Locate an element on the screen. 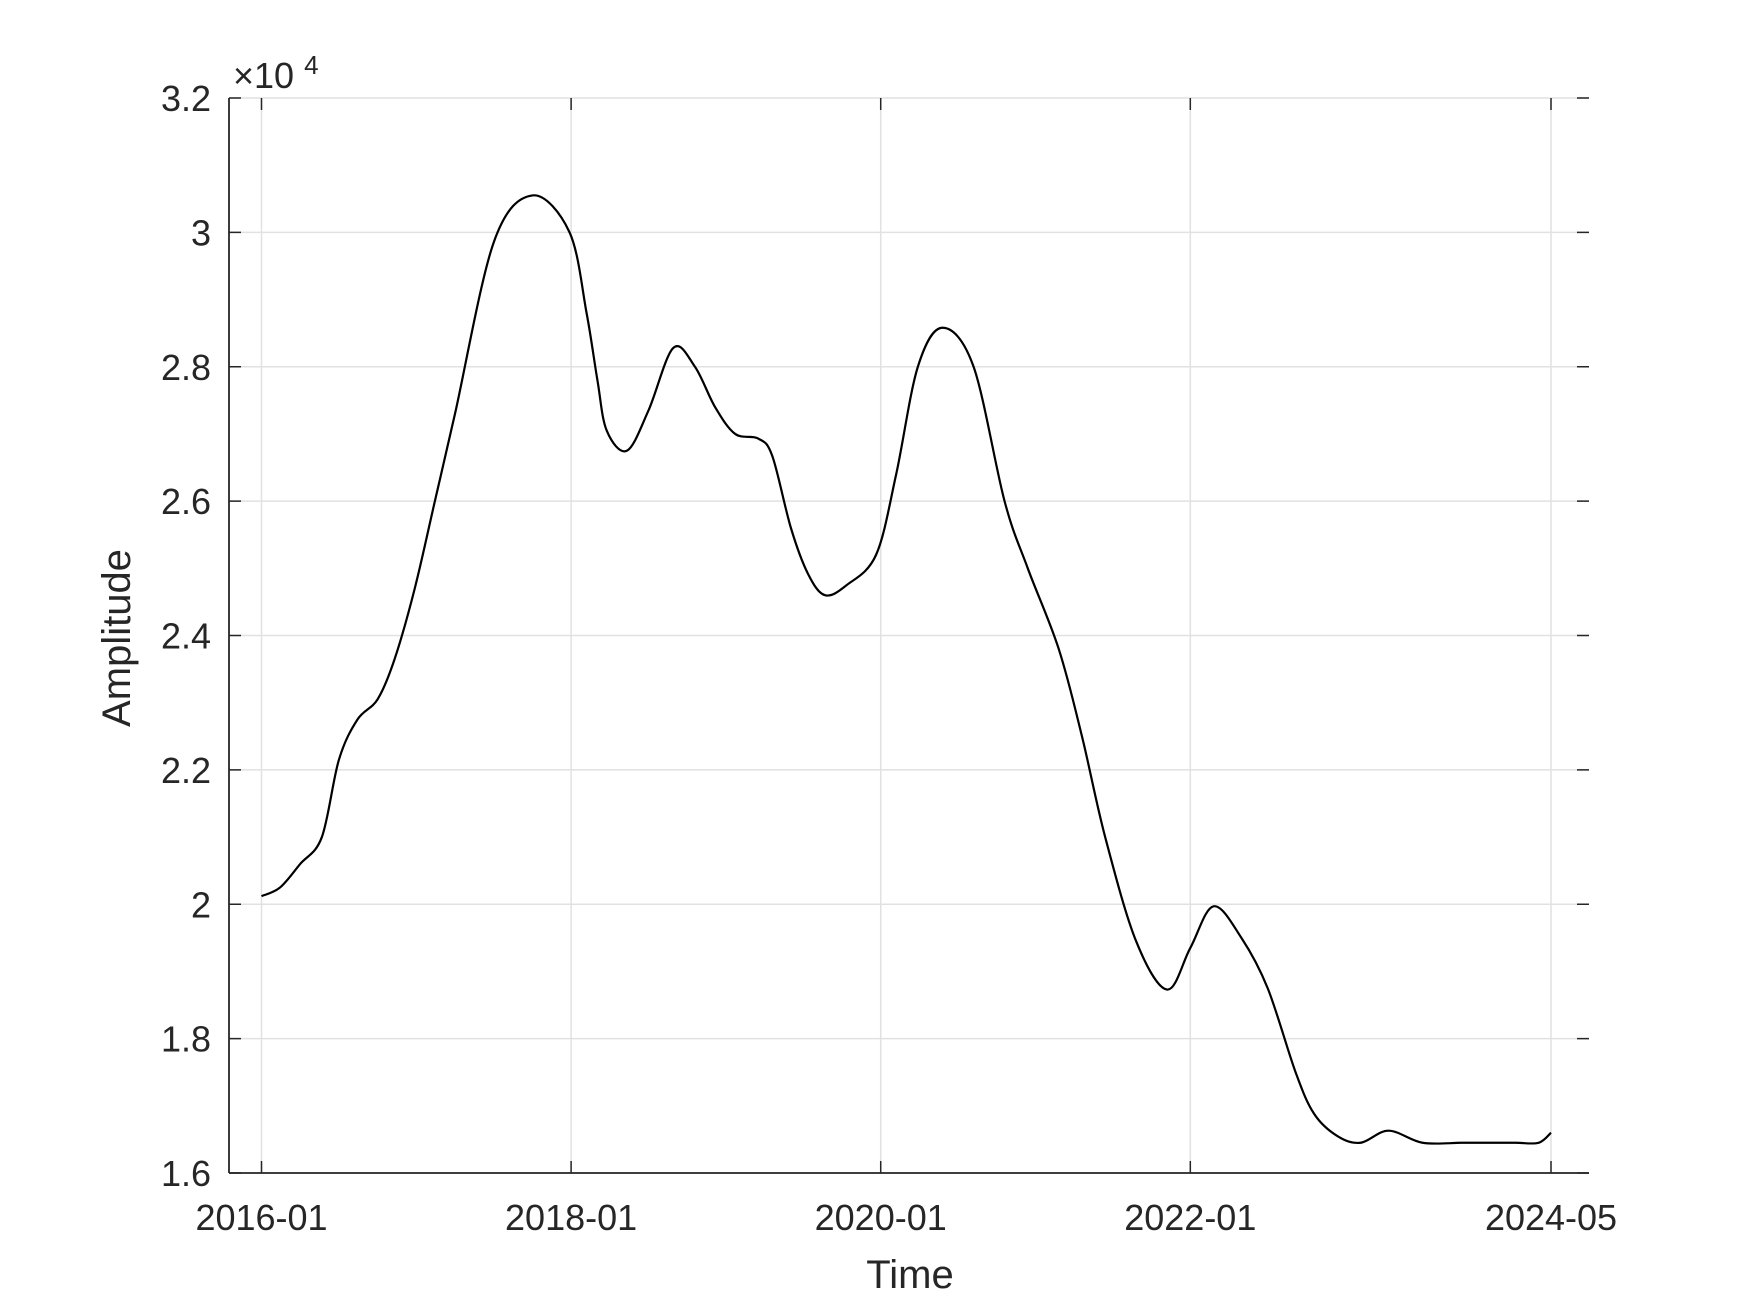 This screenshot has height=1313, width=1750. y-tick-label: 3.2 is located at coordinates (186, 98).